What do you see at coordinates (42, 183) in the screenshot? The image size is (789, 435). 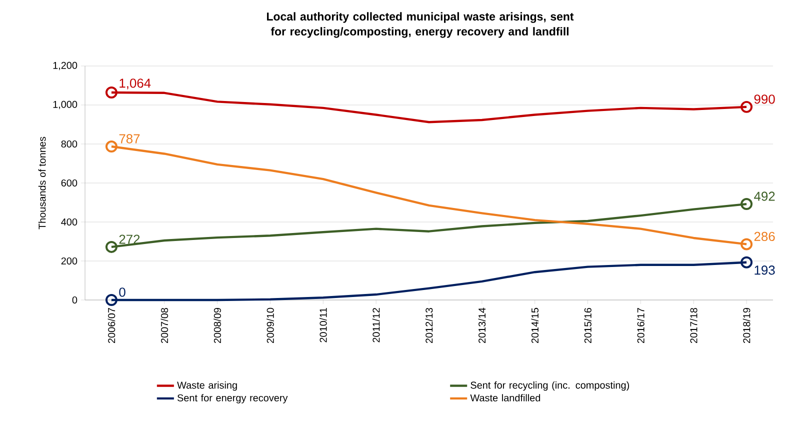 I see `y-axis-title: Thousands of tonnes` at bounding box center [42, 183].